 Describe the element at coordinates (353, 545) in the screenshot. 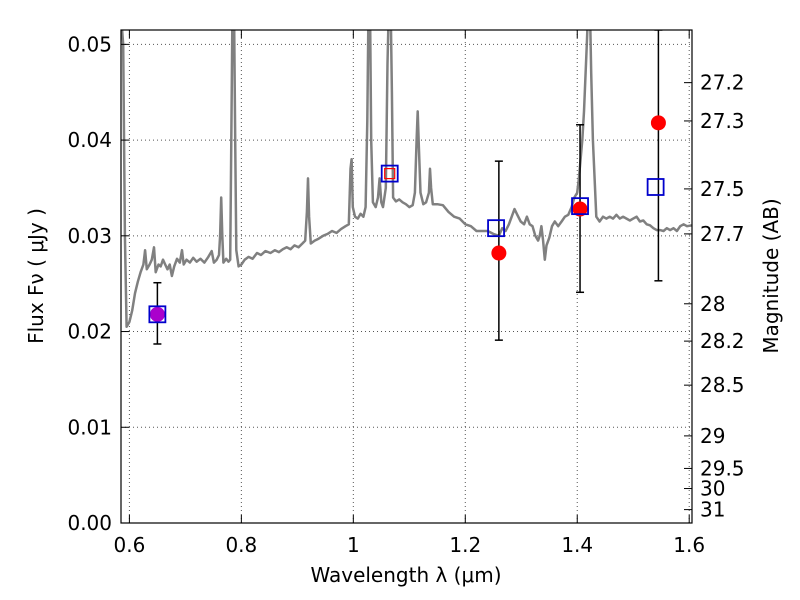

I see `x-tick-label: 1` at that location.